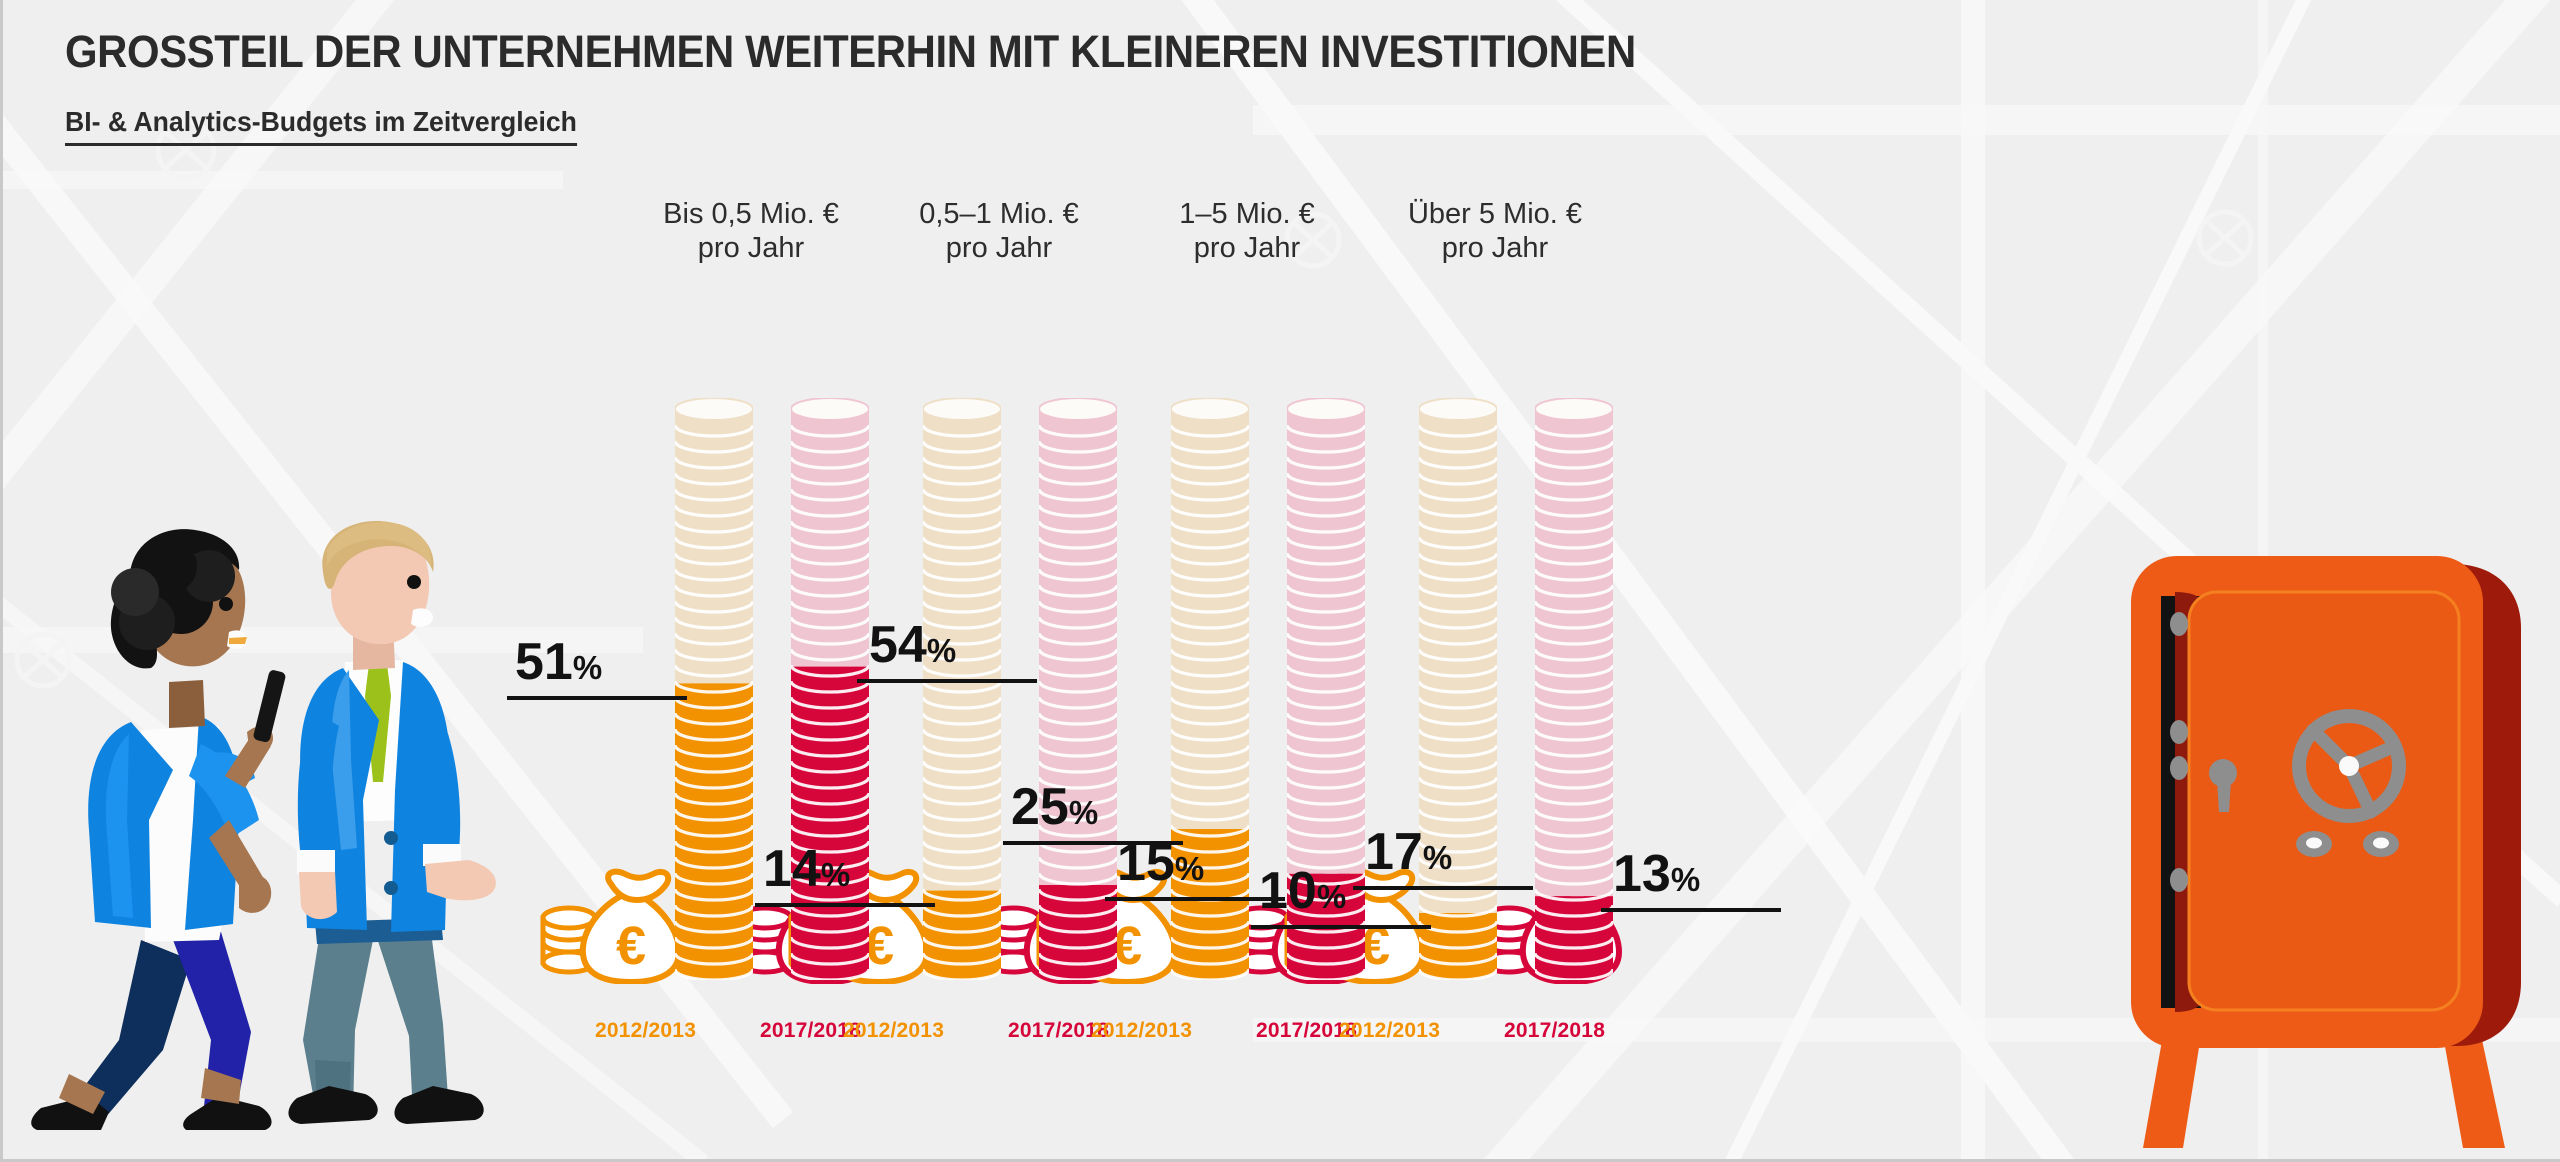  What do you see at coordinates (2474, 1091) in the screenshot?
I see `safe-leg-right` at bounding box center [2474, 1091].